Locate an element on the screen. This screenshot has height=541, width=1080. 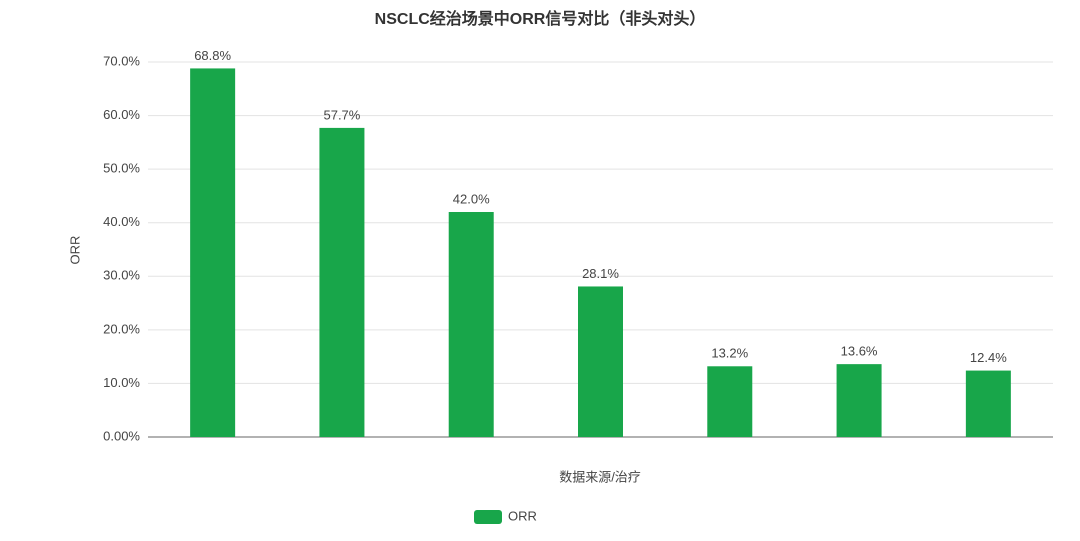
y-tick-label: 60.0% is located at coordinates (121, 114).